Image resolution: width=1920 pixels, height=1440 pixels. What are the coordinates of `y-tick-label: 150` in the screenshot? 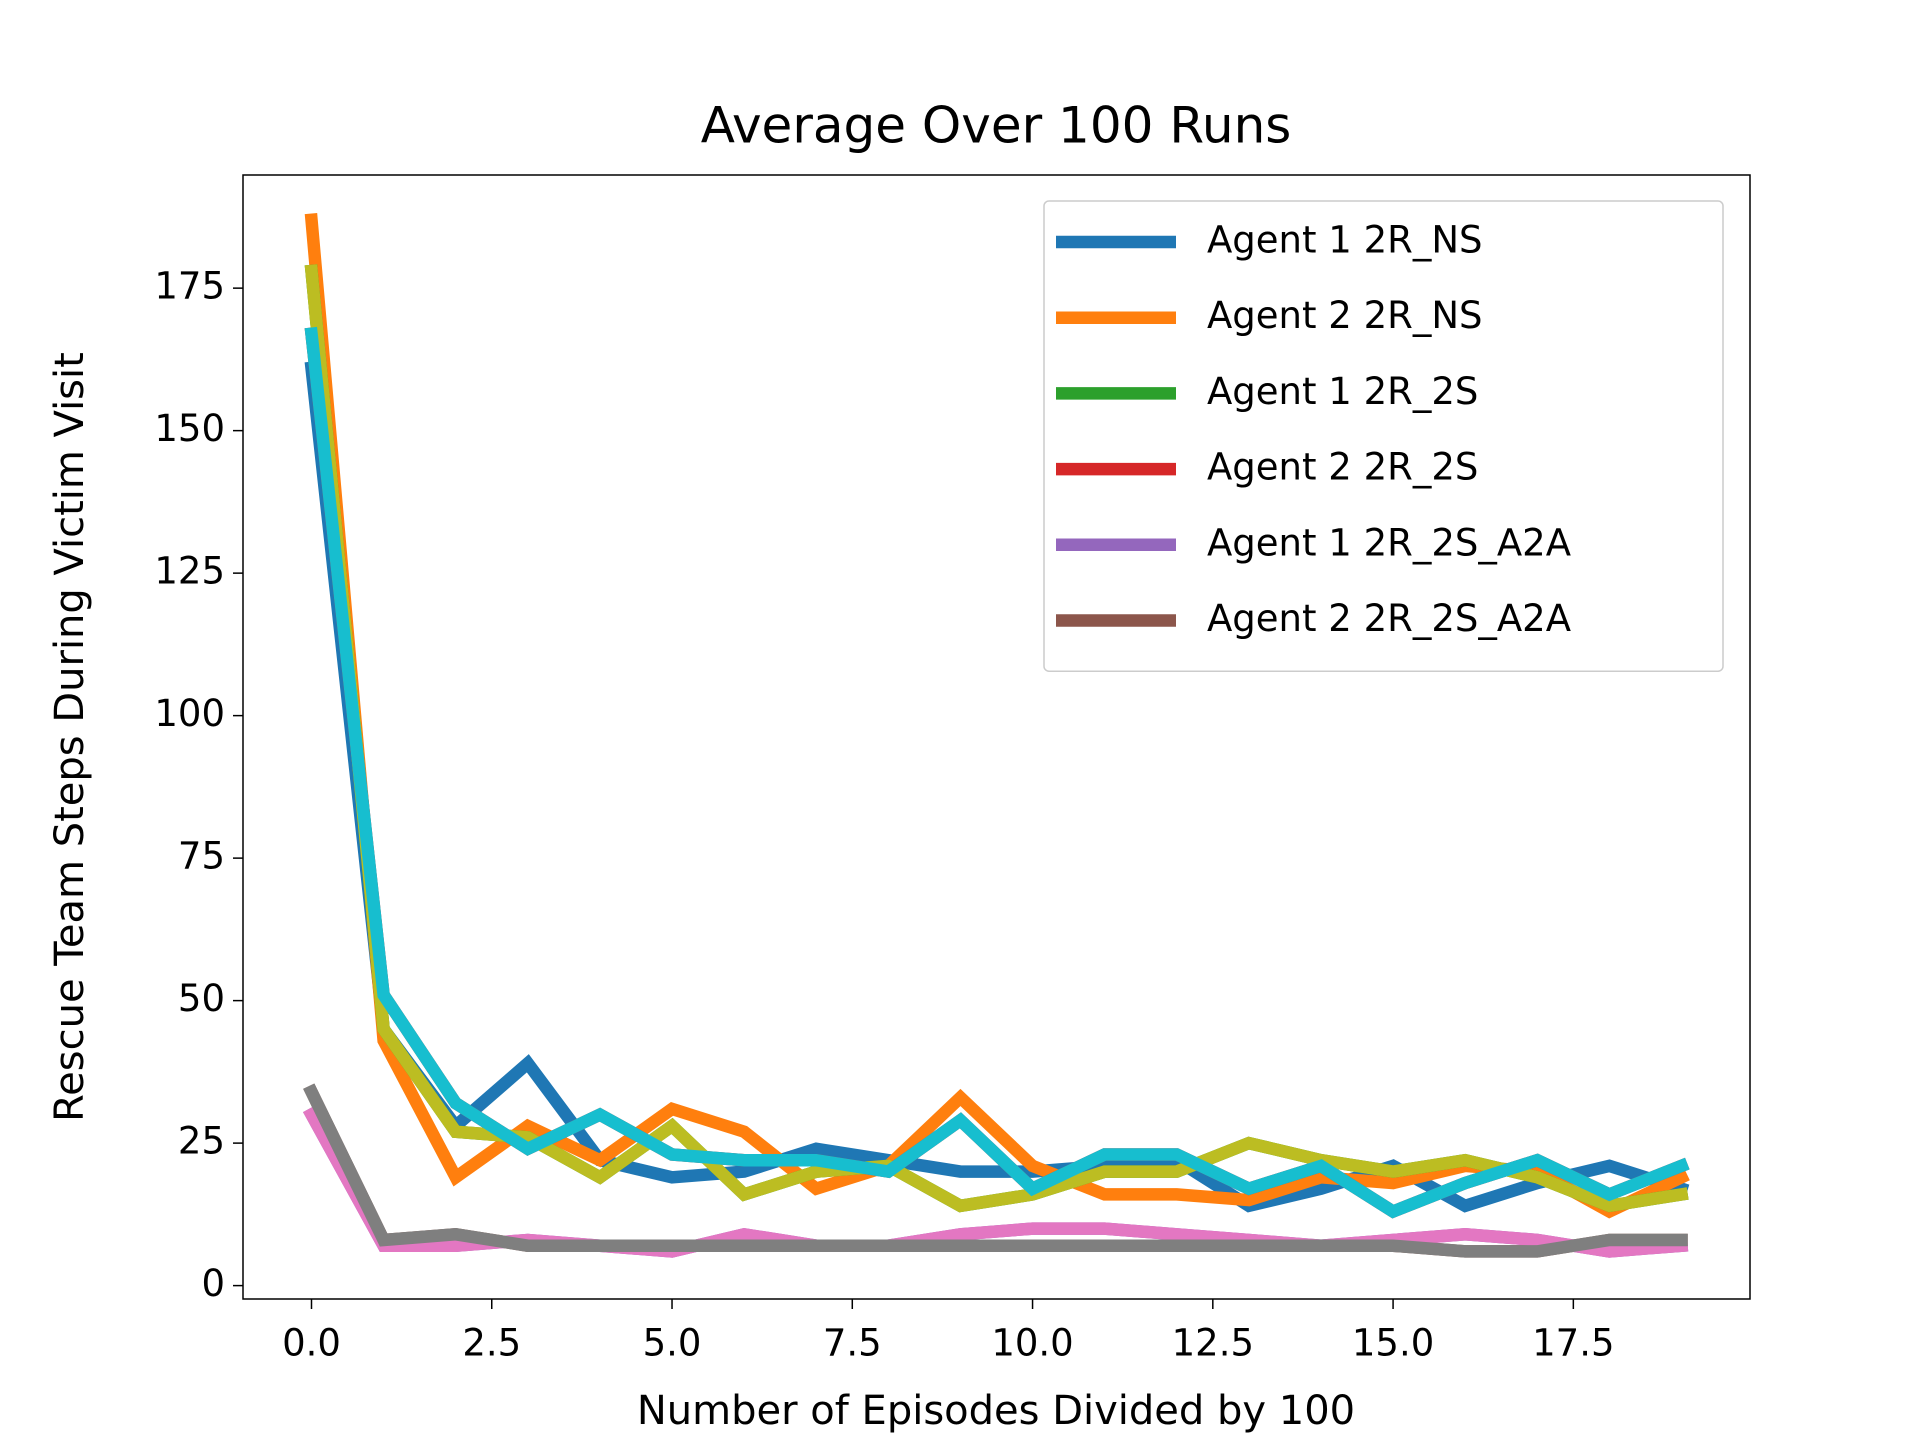 It's located at (189, 428).